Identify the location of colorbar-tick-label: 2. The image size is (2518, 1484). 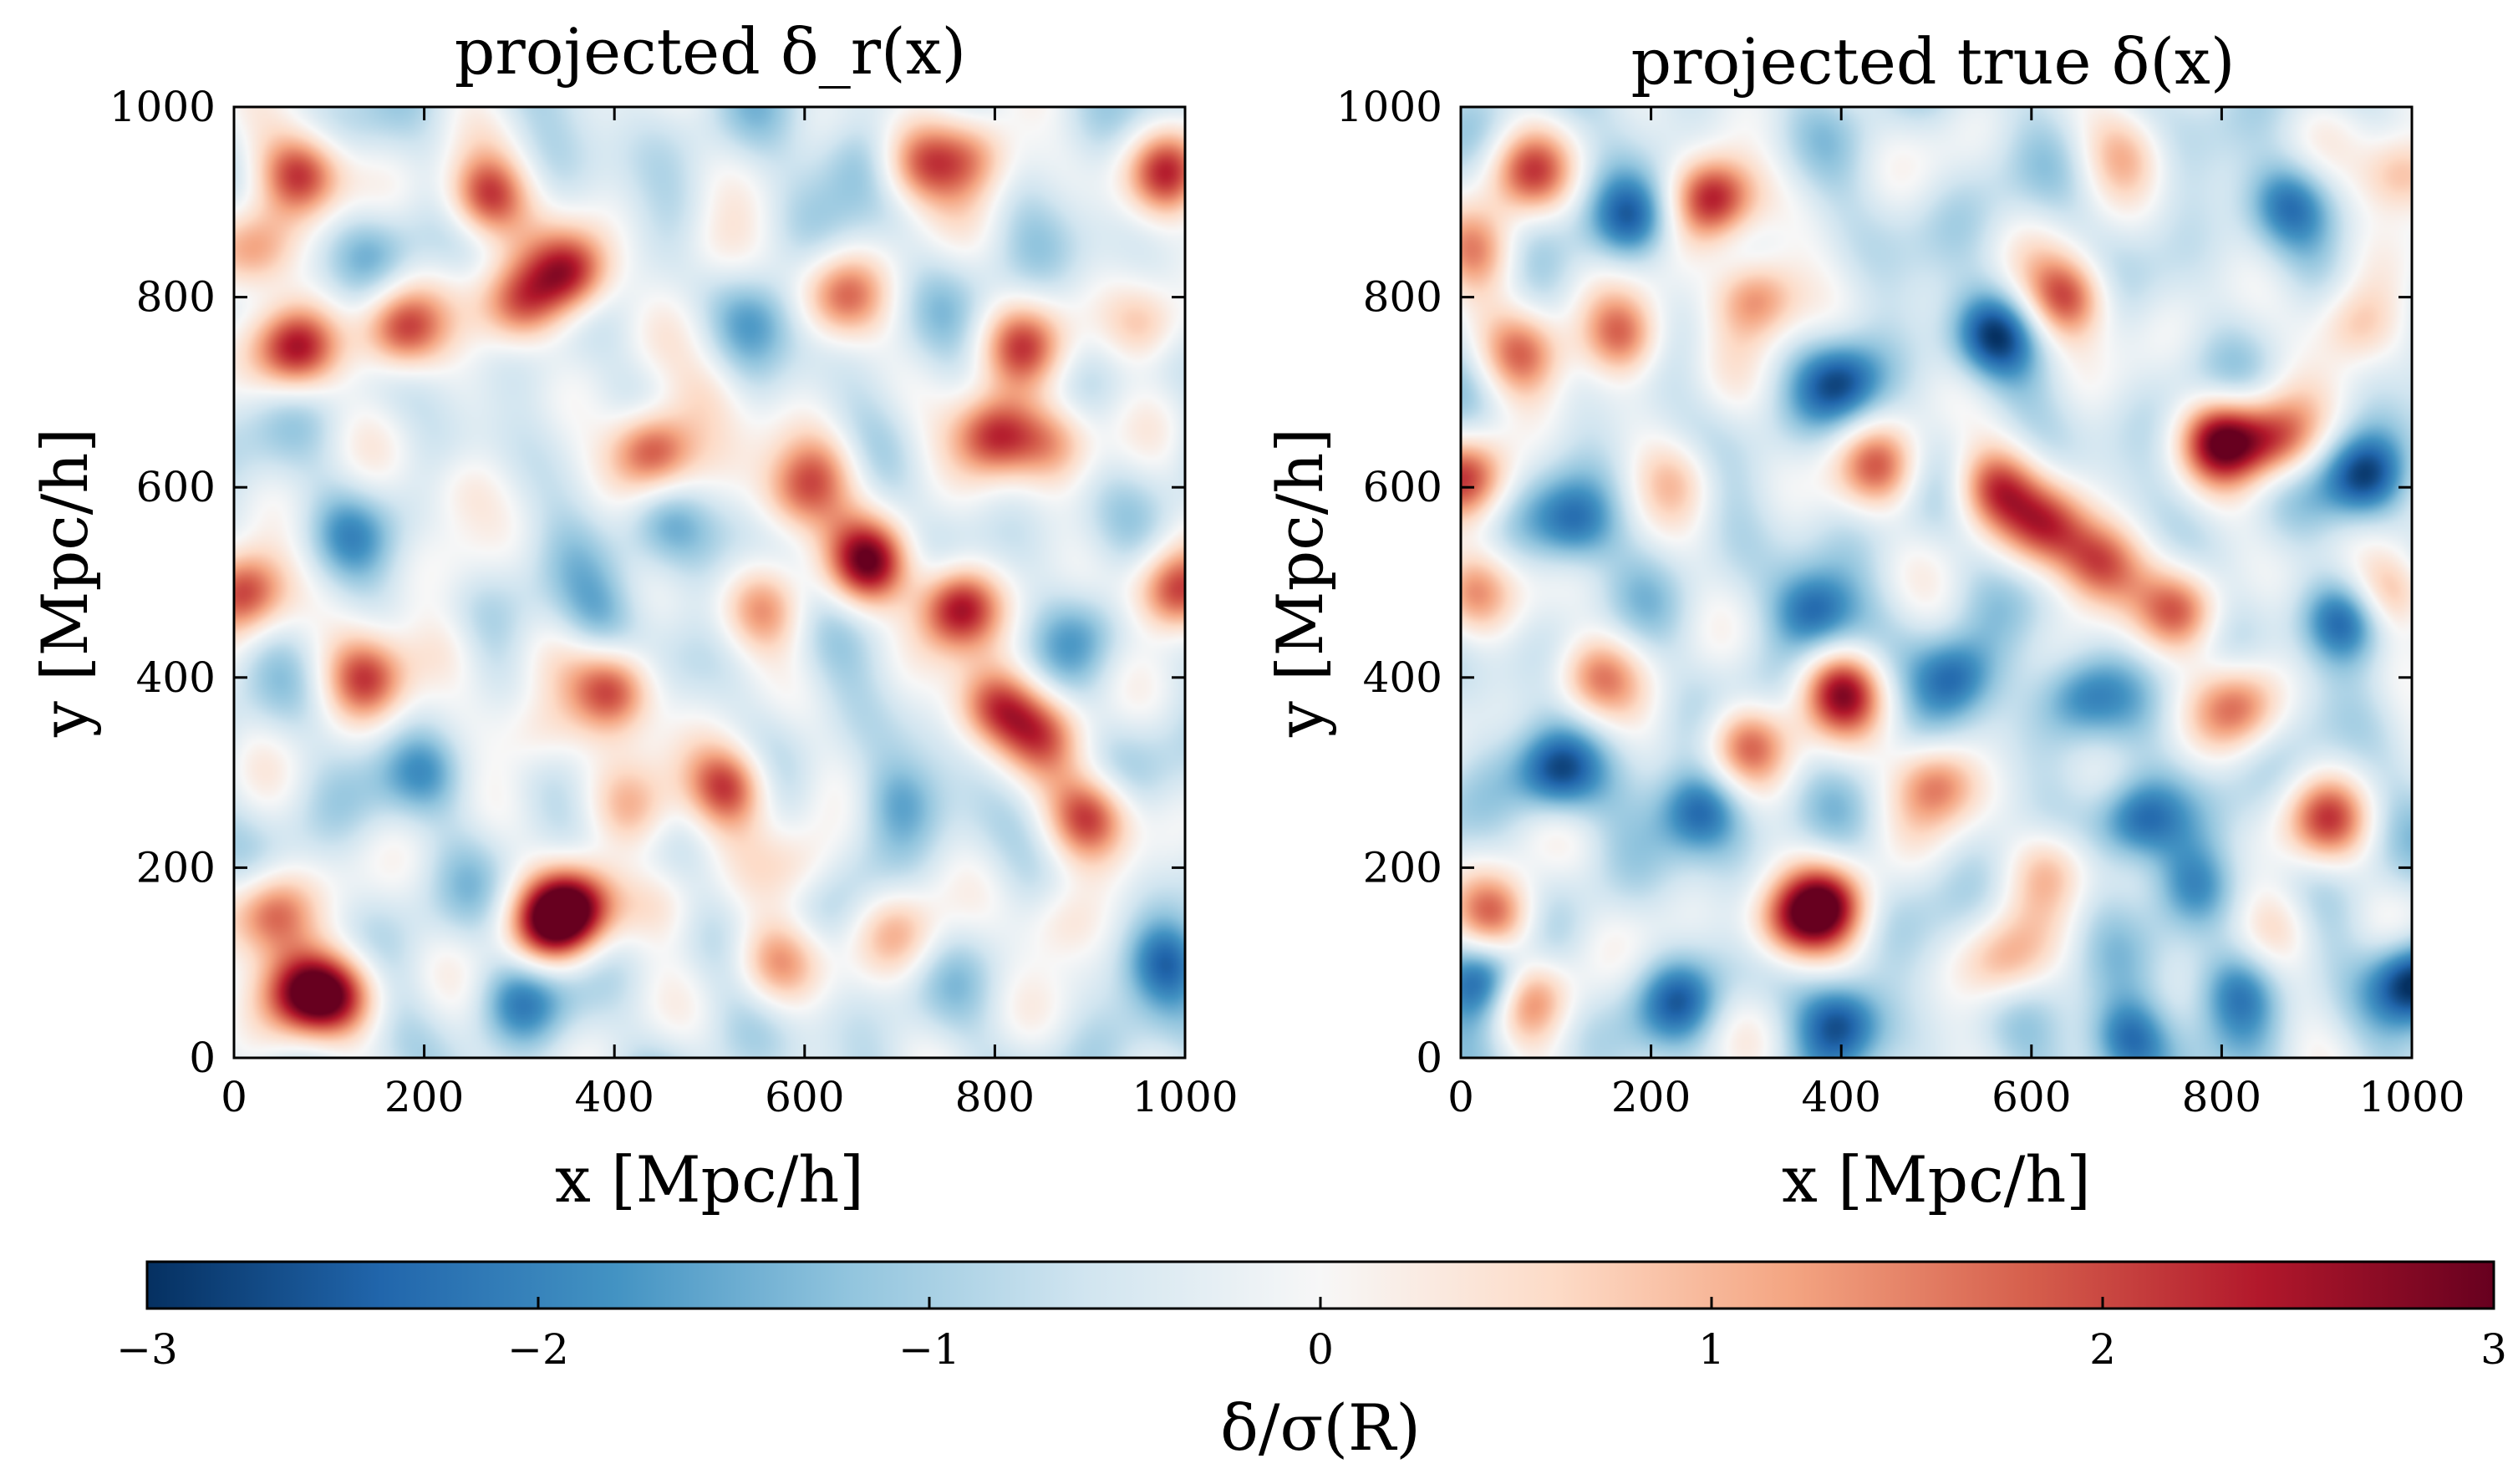
(2102, 1349).